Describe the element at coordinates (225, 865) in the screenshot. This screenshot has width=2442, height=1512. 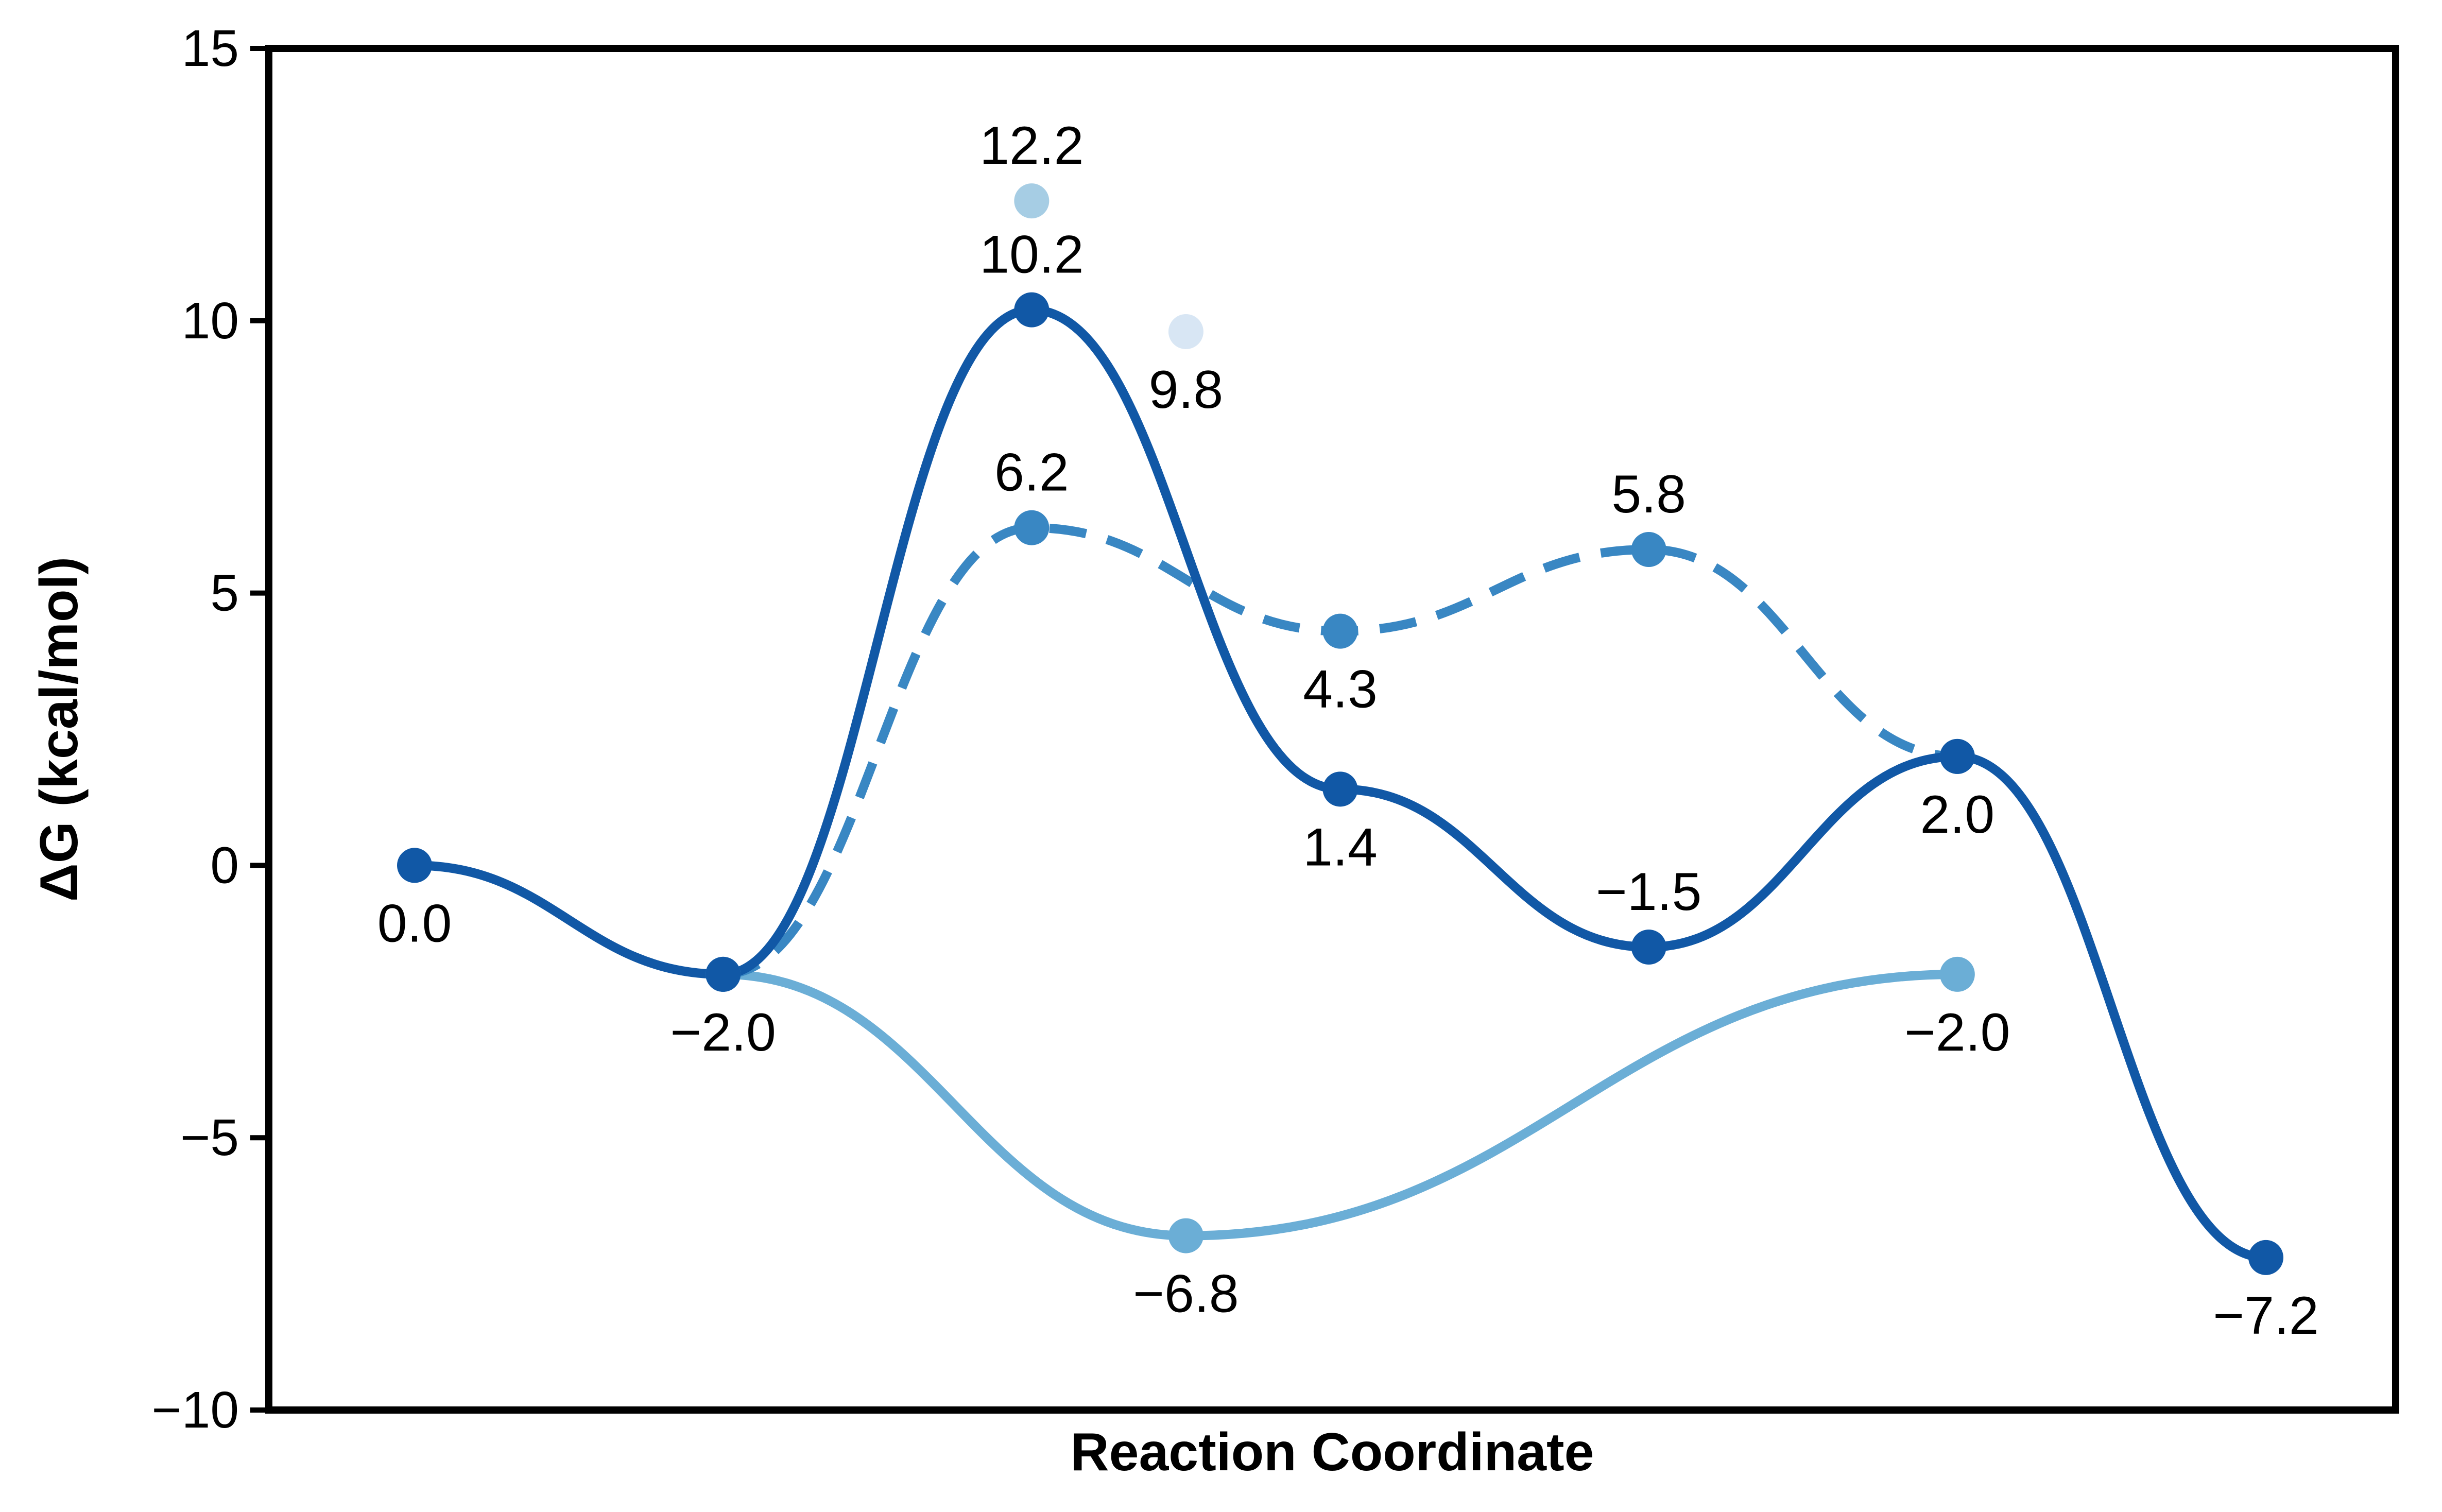
I see `y-tick-label: 0` at that location.